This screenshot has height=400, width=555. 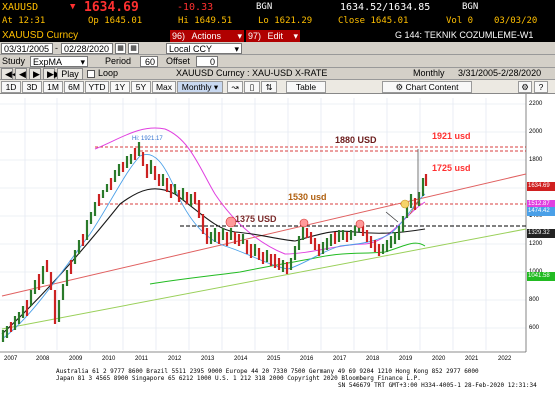 I want to click on currency-value: Local CCY, so click(x=191, y=49).